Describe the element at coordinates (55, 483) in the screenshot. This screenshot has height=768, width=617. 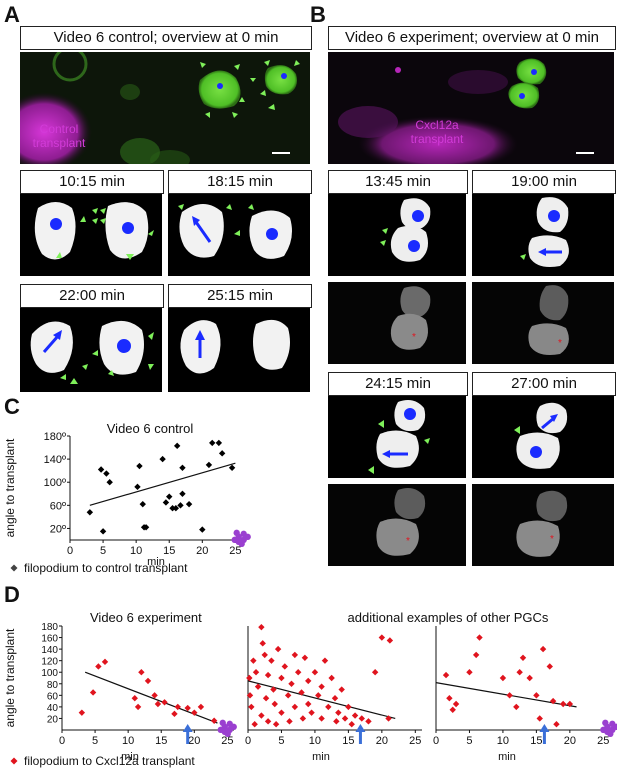
I see `y-tick-label: 100º` at that location.